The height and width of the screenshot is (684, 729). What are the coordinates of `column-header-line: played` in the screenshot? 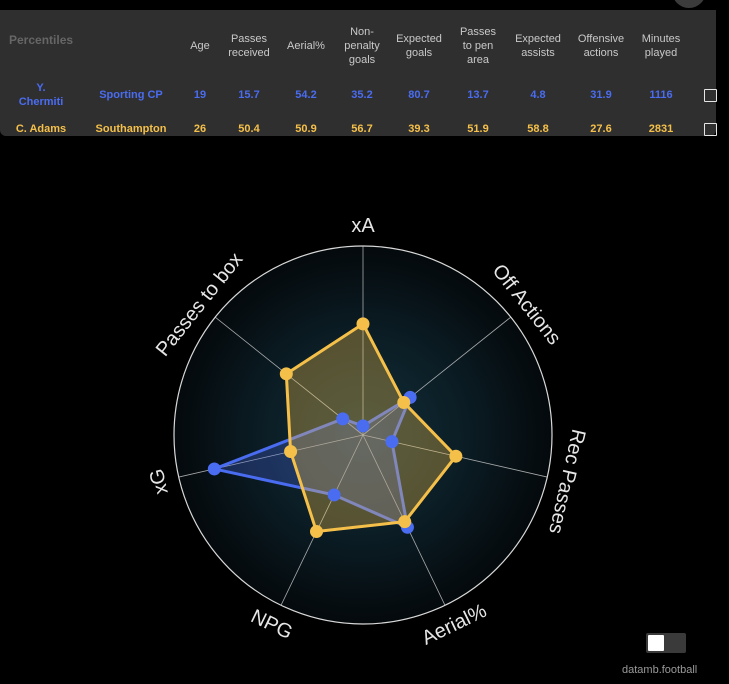 It's located at (661, 53).